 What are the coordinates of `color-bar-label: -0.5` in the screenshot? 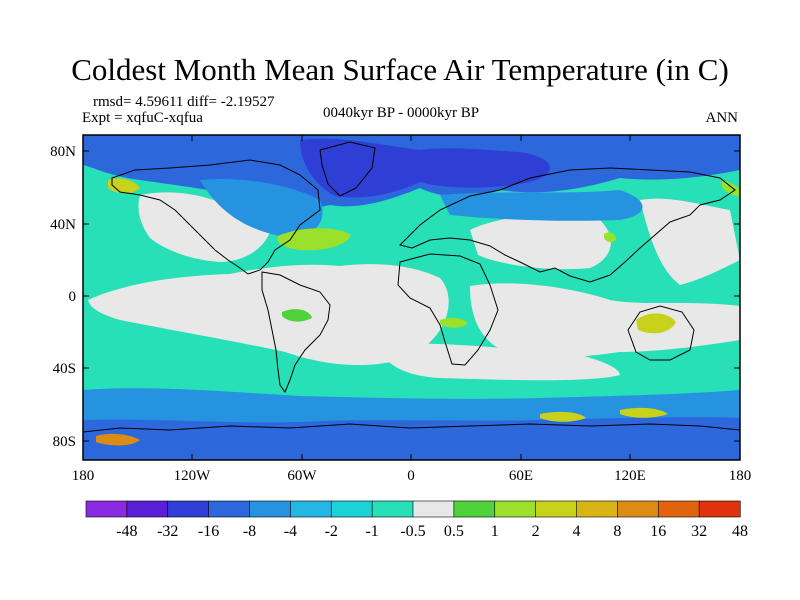 It's located at (412, 531).